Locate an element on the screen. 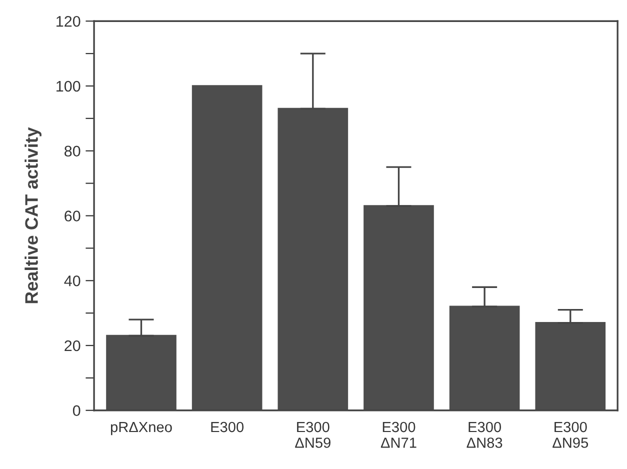 The height and width of the screenshot is (469, 627). y-tick-label: 100 is located at coordinates (68, 86).